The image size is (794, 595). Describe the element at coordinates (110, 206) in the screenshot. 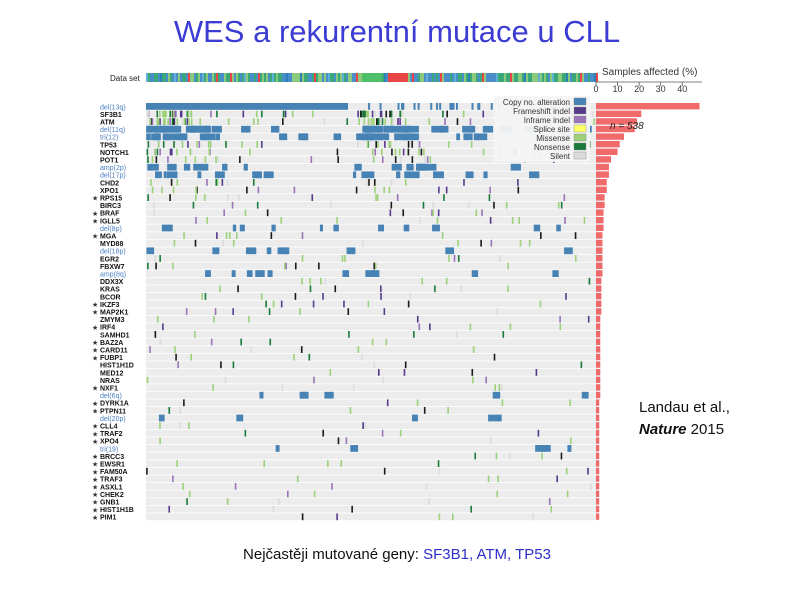

I see `gene-label: BIRC3` at that location.